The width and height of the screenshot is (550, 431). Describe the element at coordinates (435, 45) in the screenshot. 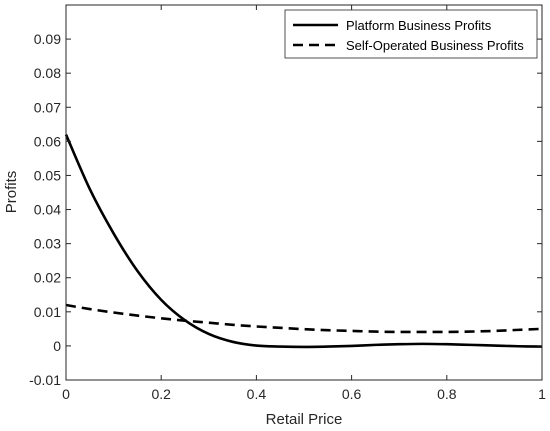

I see `legend-label-self-operated: Self-Operated Business Profits` at that location.